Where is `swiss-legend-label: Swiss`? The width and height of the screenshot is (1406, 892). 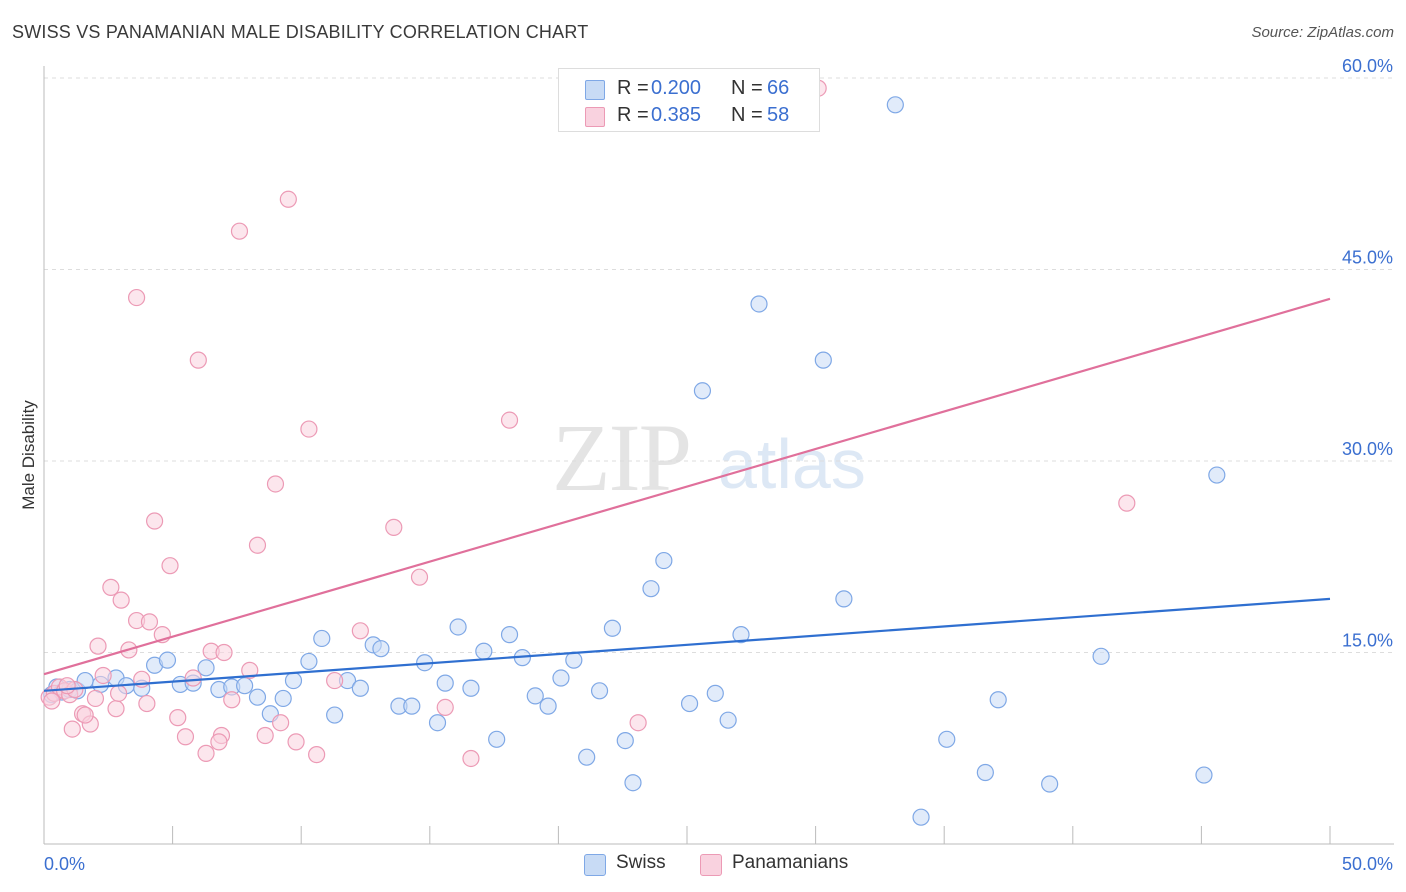 swiss-legend-label: Swiss is located at coordinates (641, 862).